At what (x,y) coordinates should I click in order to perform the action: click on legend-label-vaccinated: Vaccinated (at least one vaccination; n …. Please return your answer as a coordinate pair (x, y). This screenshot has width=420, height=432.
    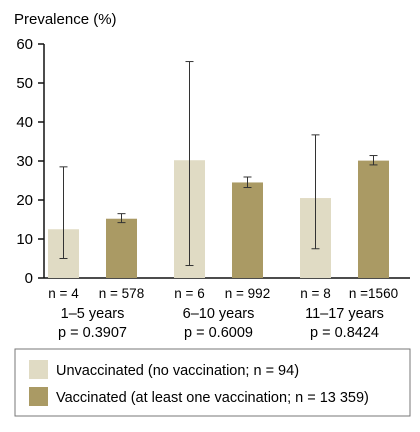
    Looking at the image, I should click on (212, 398).